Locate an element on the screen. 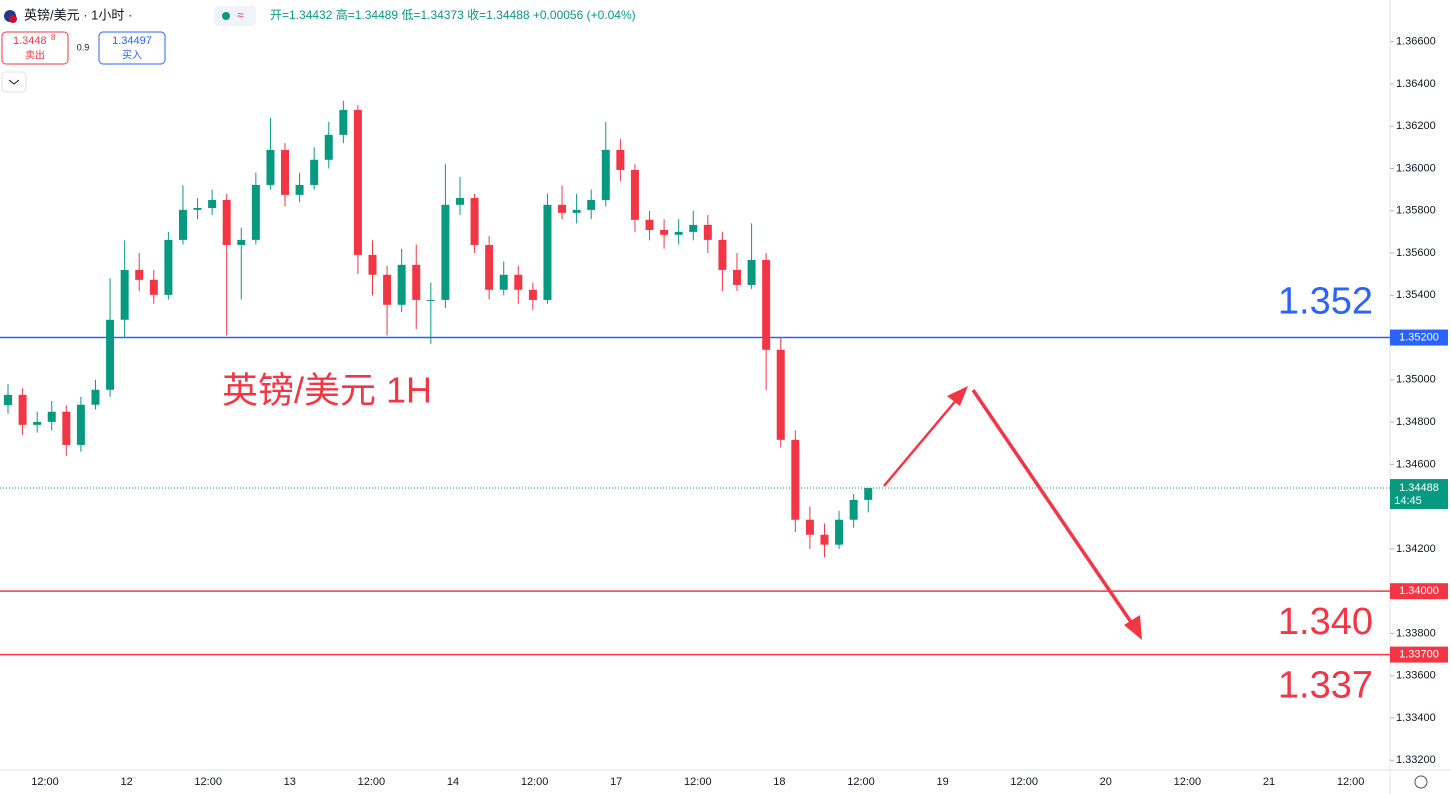 This screenshot has height=794, width=1451. level-label: 1.34000 is located at coordinates (1419, 591).